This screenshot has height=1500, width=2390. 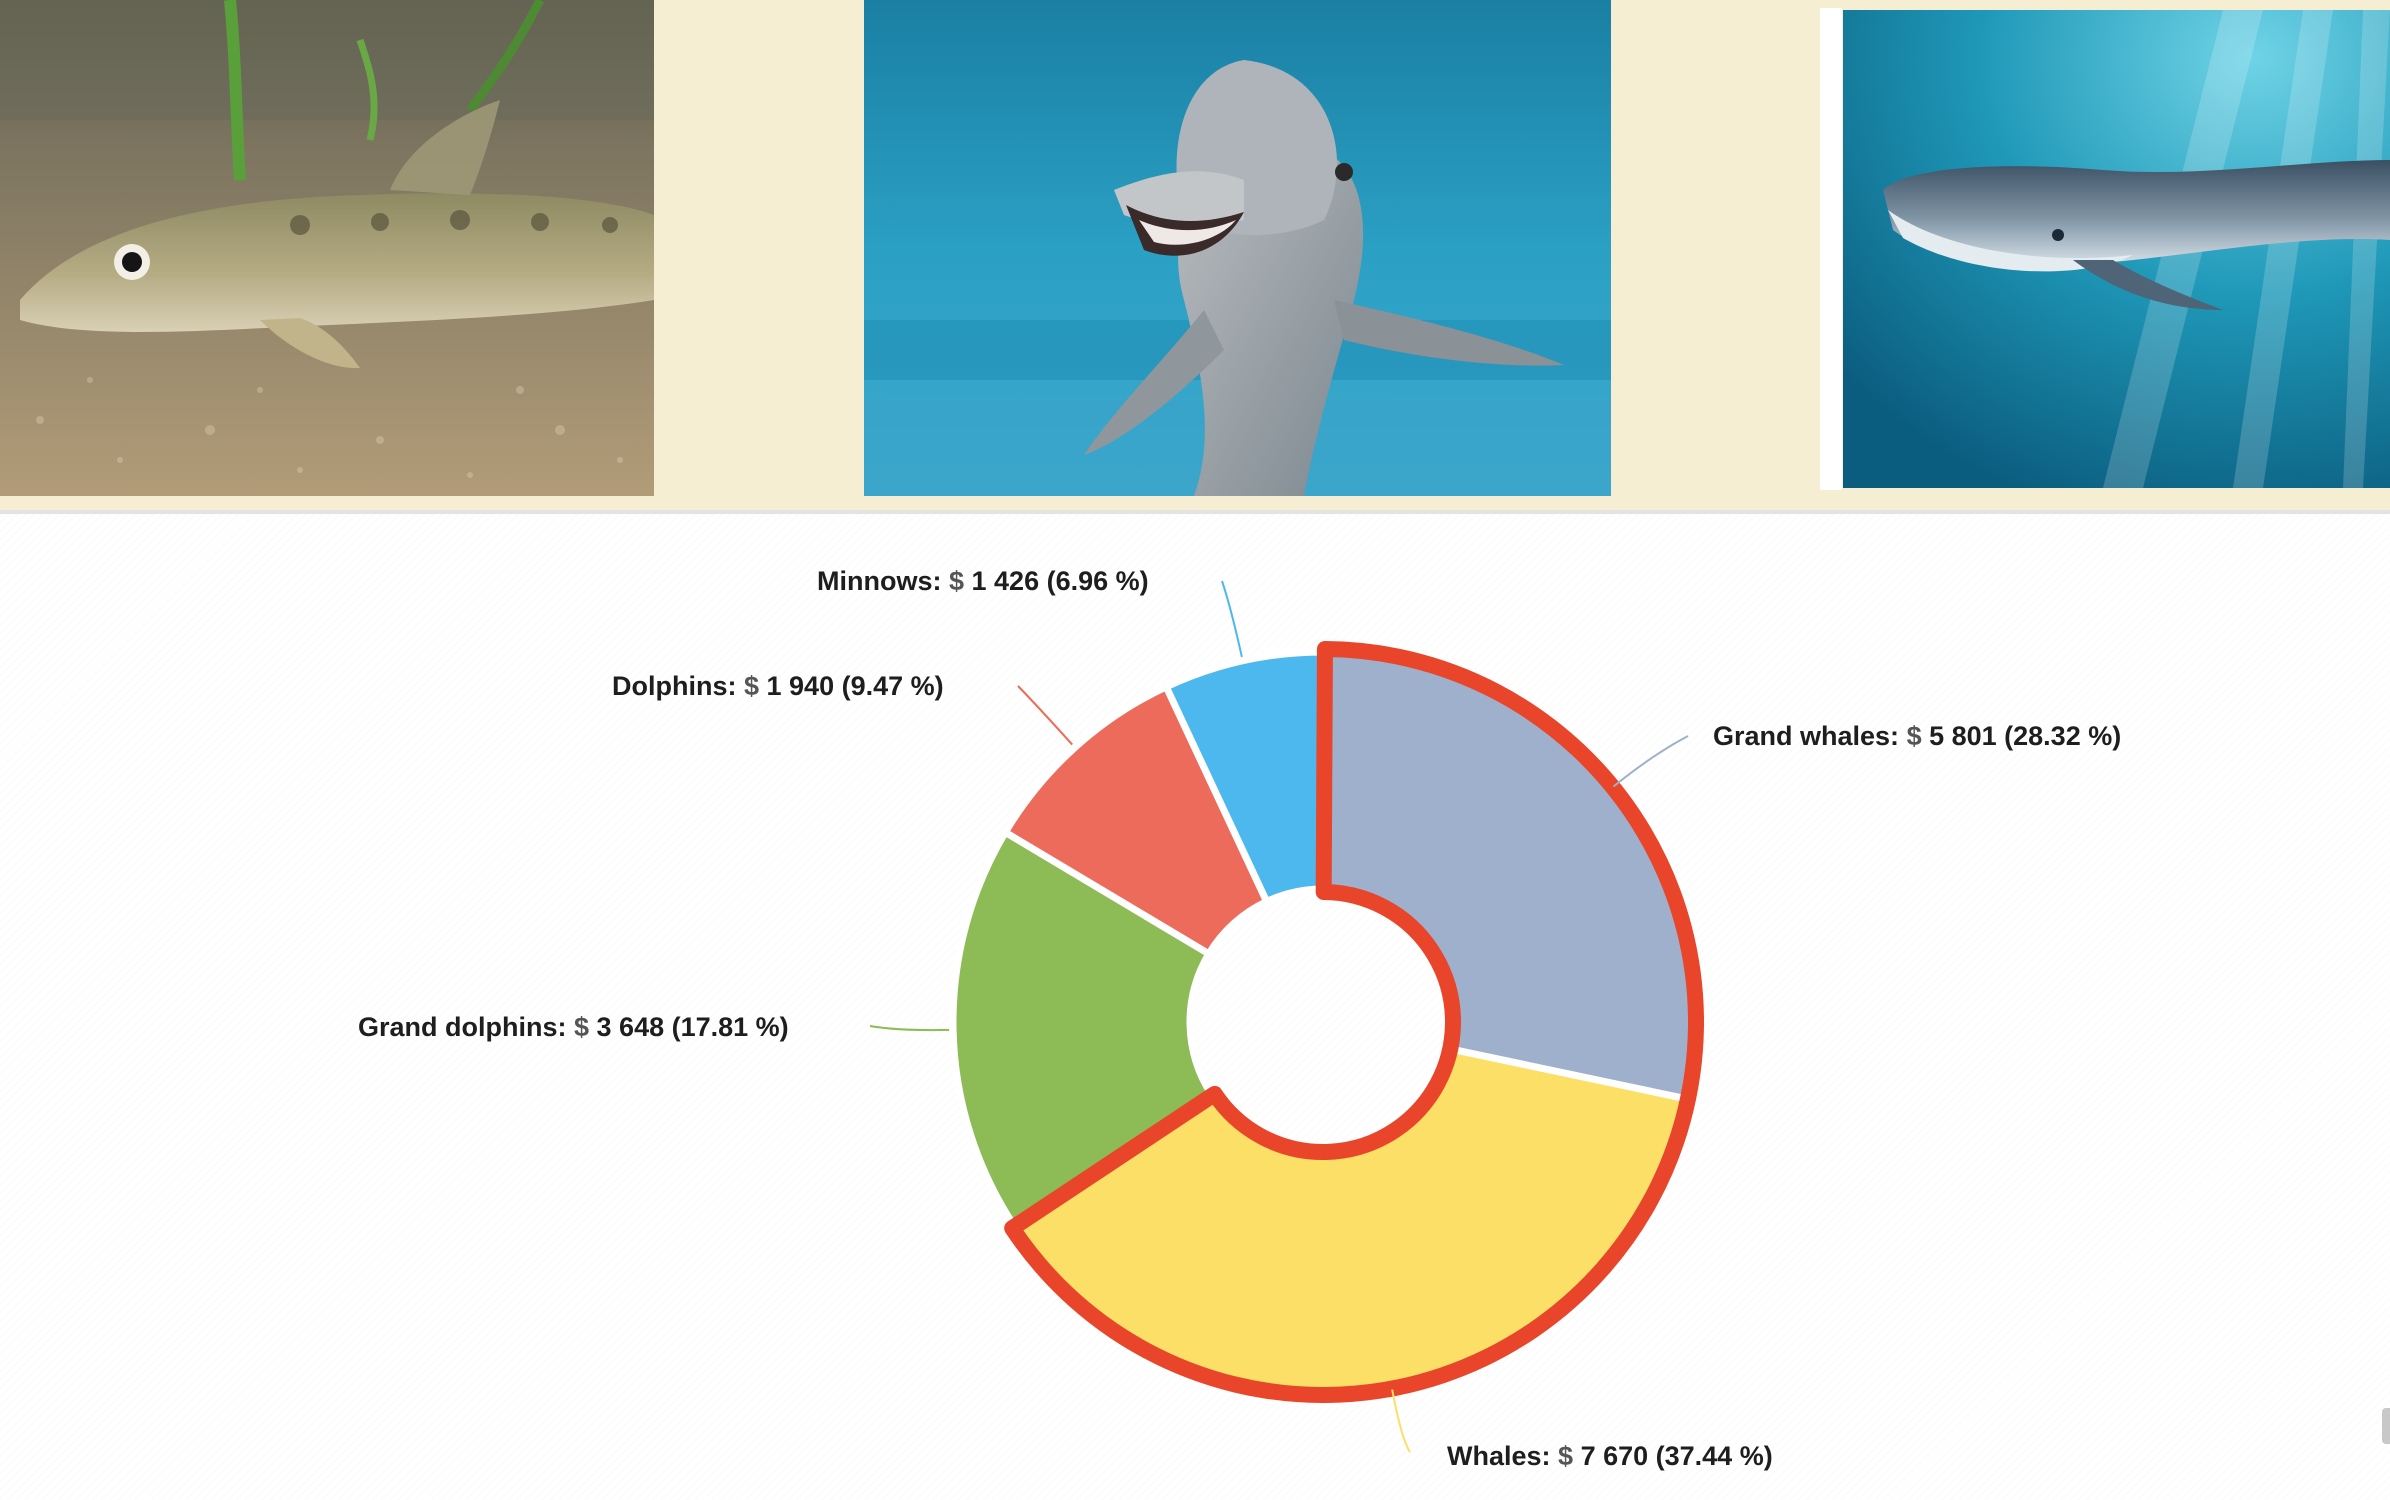 I want to click on connector-minnows, so click(x=1232, y=619).